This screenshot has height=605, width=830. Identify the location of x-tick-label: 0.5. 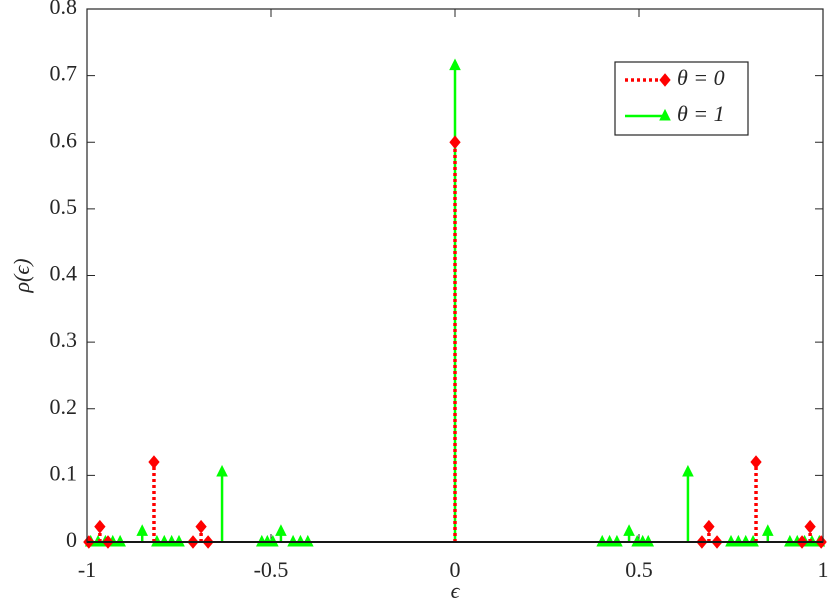
(639, 569).